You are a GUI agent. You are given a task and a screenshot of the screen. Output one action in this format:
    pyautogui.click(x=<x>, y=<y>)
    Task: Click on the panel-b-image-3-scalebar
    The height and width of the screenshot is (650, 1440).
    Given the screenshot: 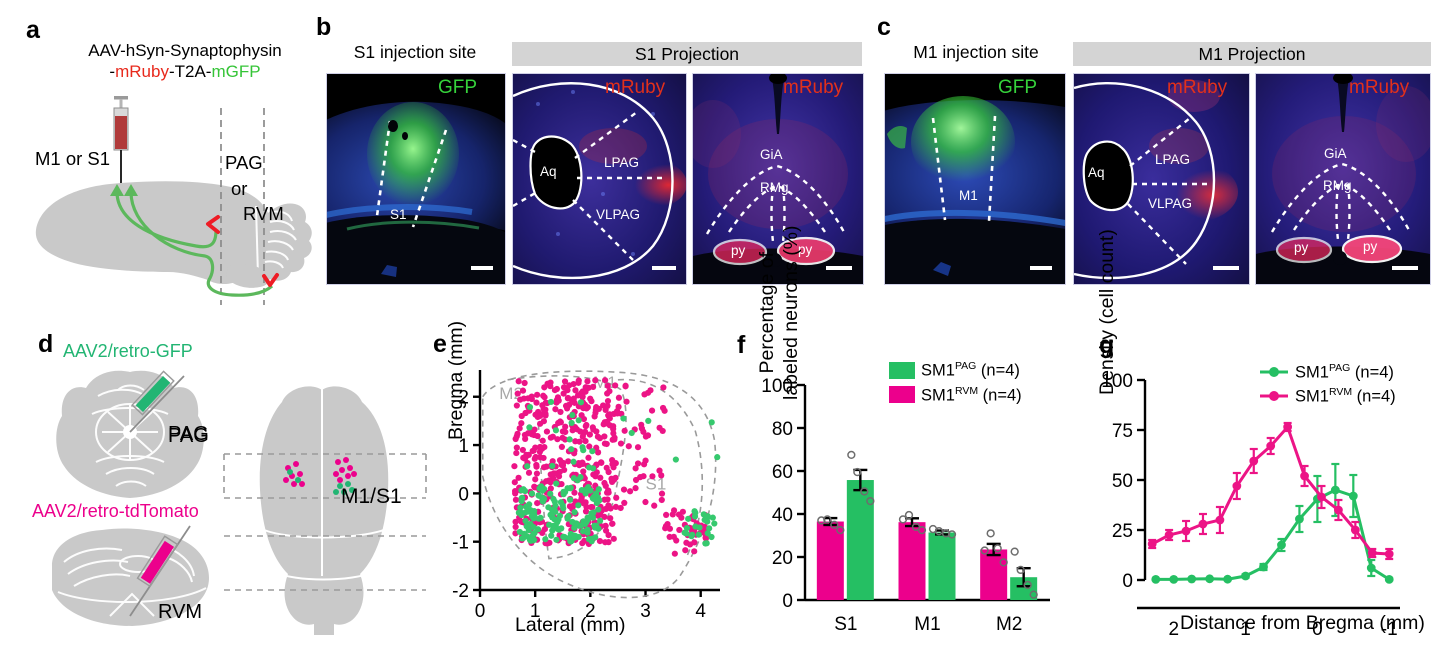 What is the action you would take?
    pyautogui.click(x=839, y=268)
    